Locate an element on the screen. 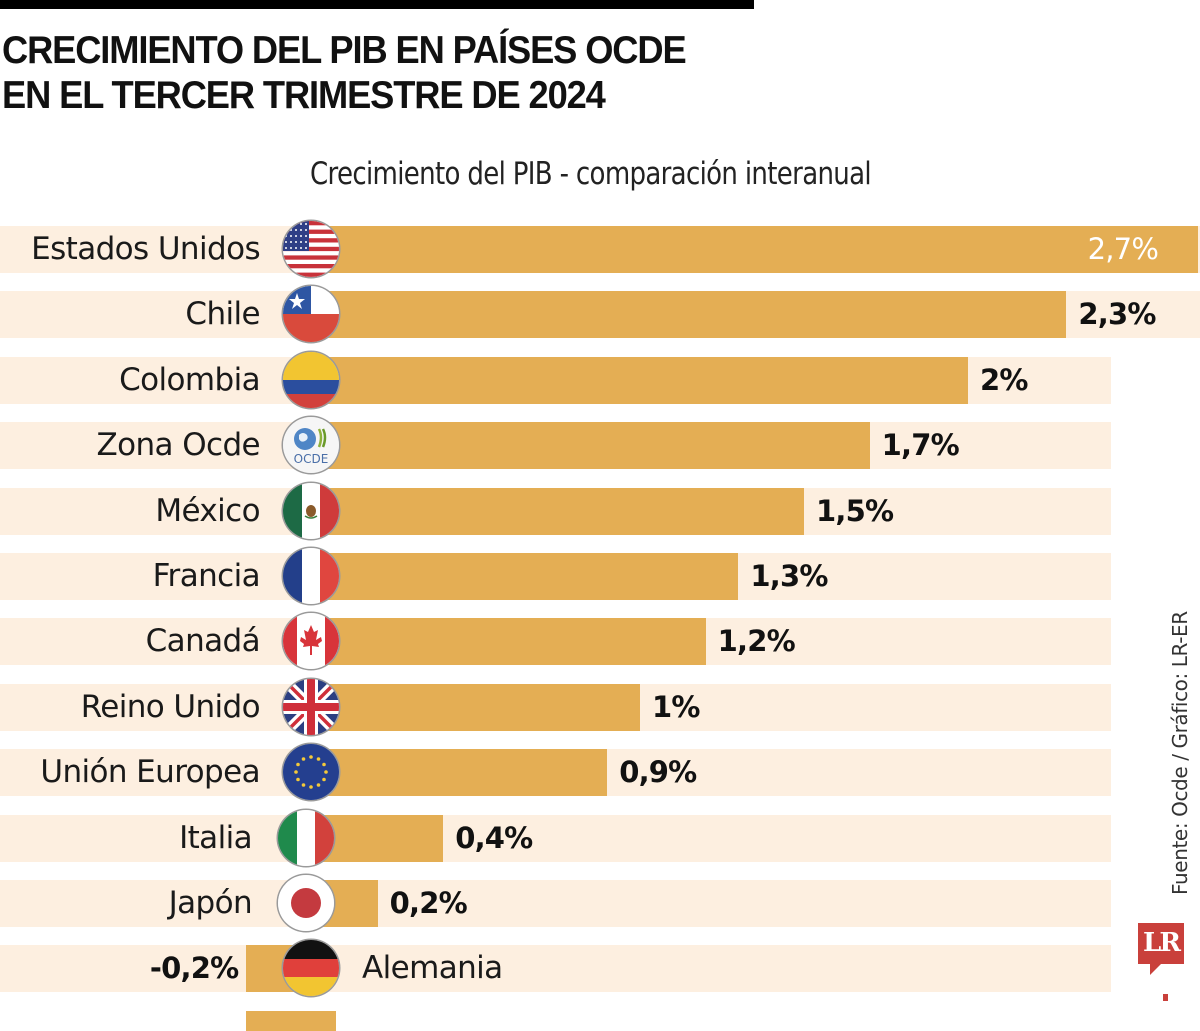 The image size is (1200, 1031). value-label-union-europea: 0,9% is located at coordinates (658, 772).